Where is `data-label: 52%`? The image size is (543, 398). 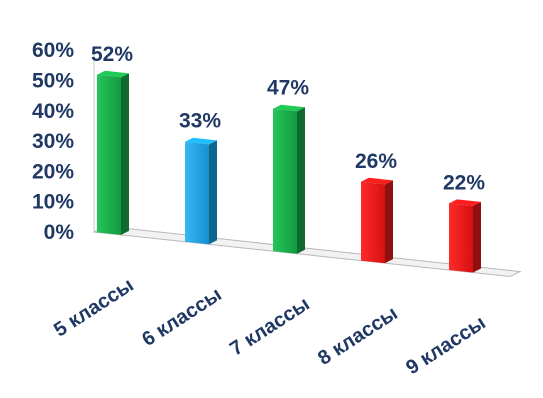
data-label: 52% is located at coordinates (112, 54).